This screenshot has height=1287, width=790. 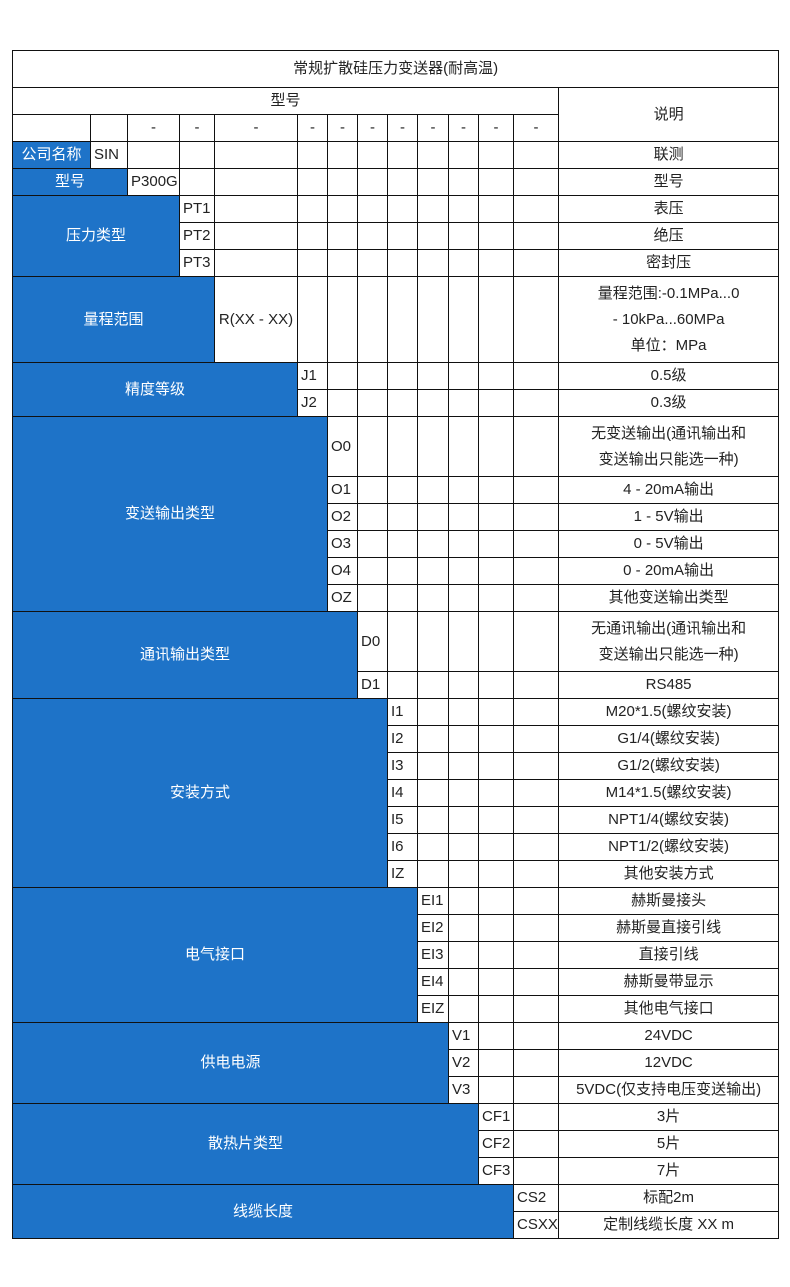 I want to click on description-line: 直接引线, so click(x=668, y=954).